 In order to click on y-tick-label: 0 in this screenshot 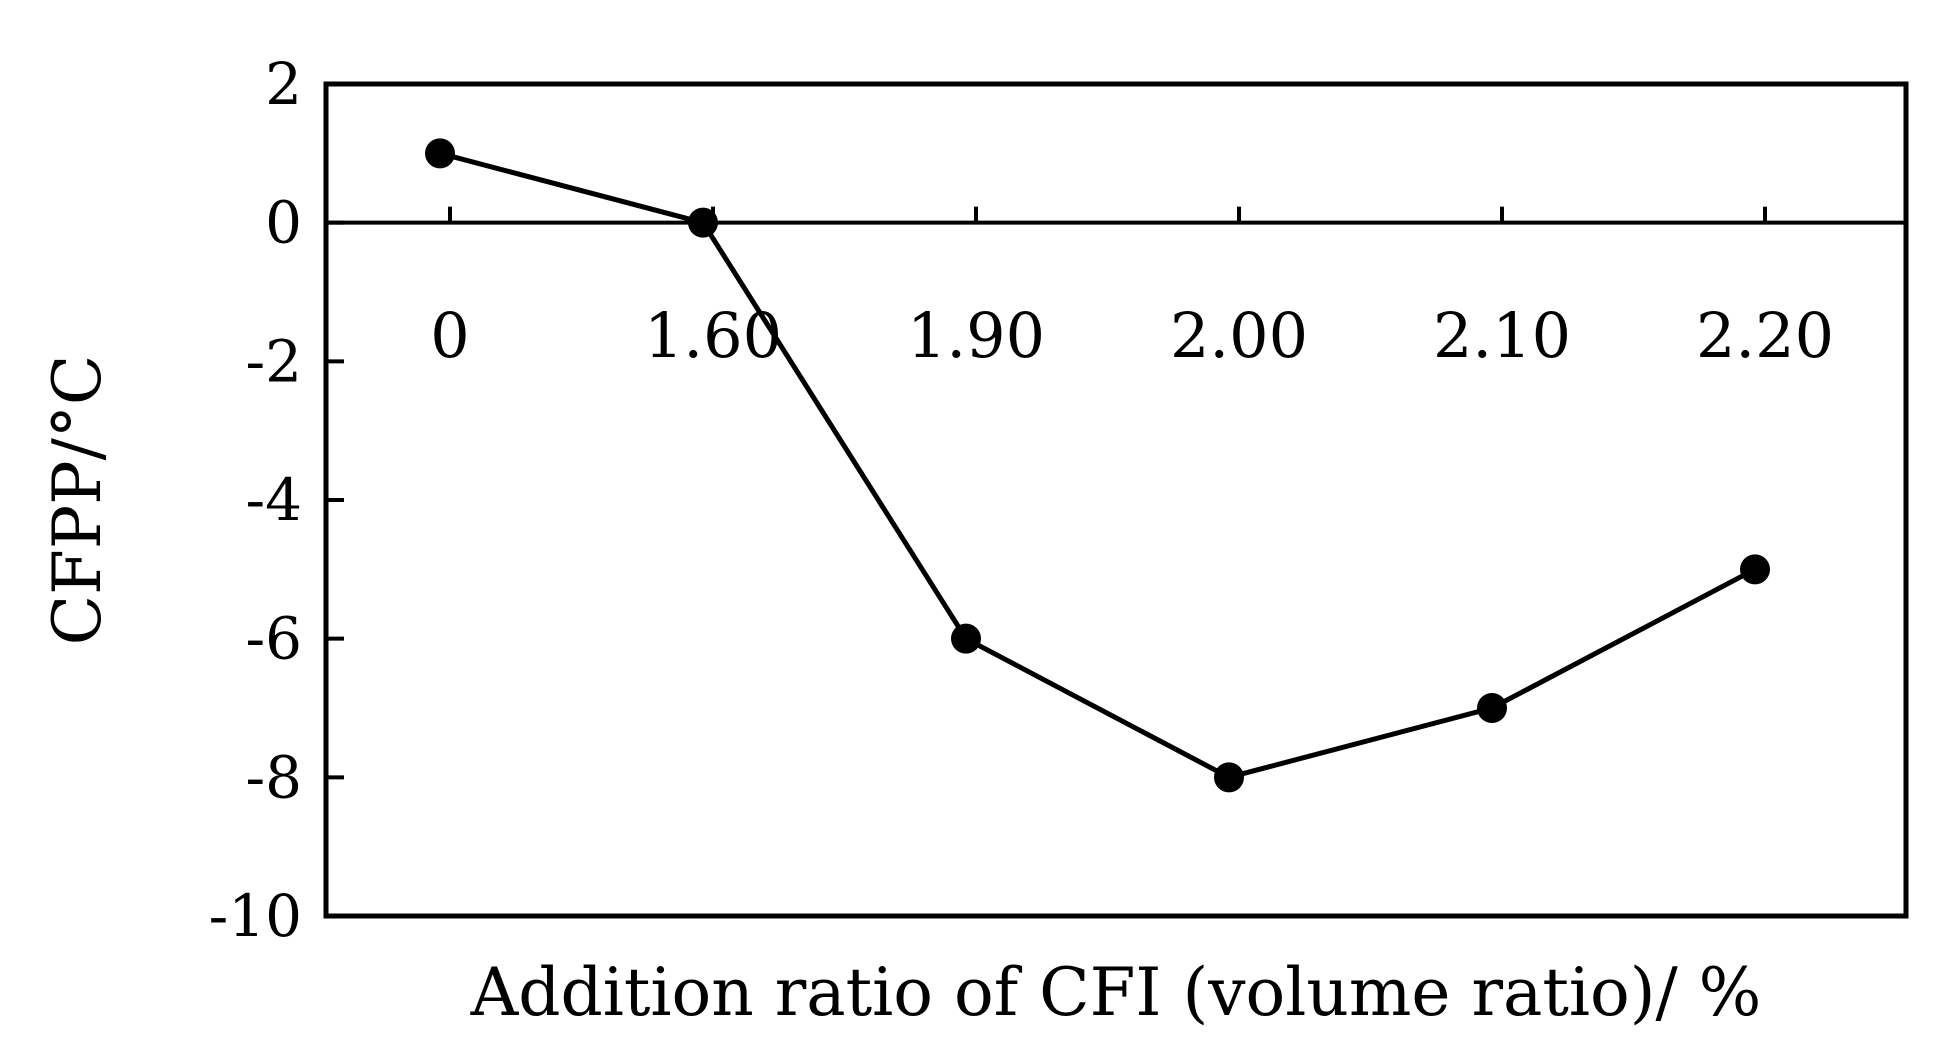, I will do `click(283, 223)`.